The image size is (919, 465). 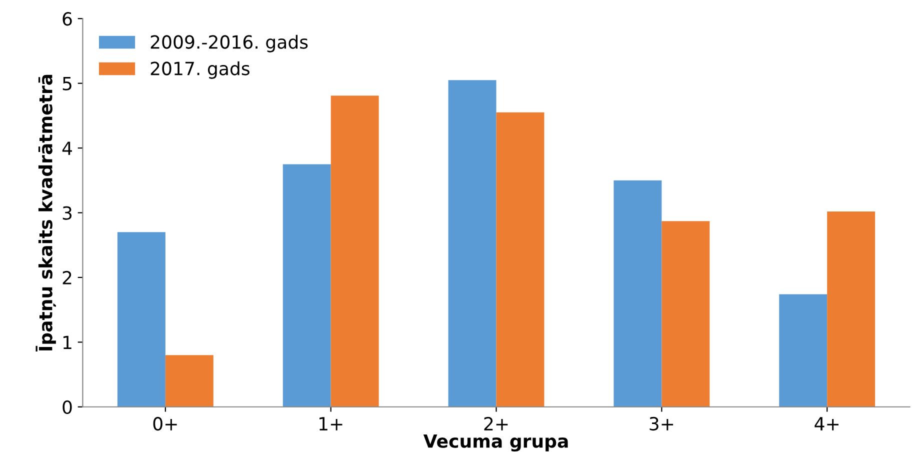 What do you see at coordinates (826, 423) in the screenshot?
I see `x-tick-label: 4+` at bounding box center [826, 423].